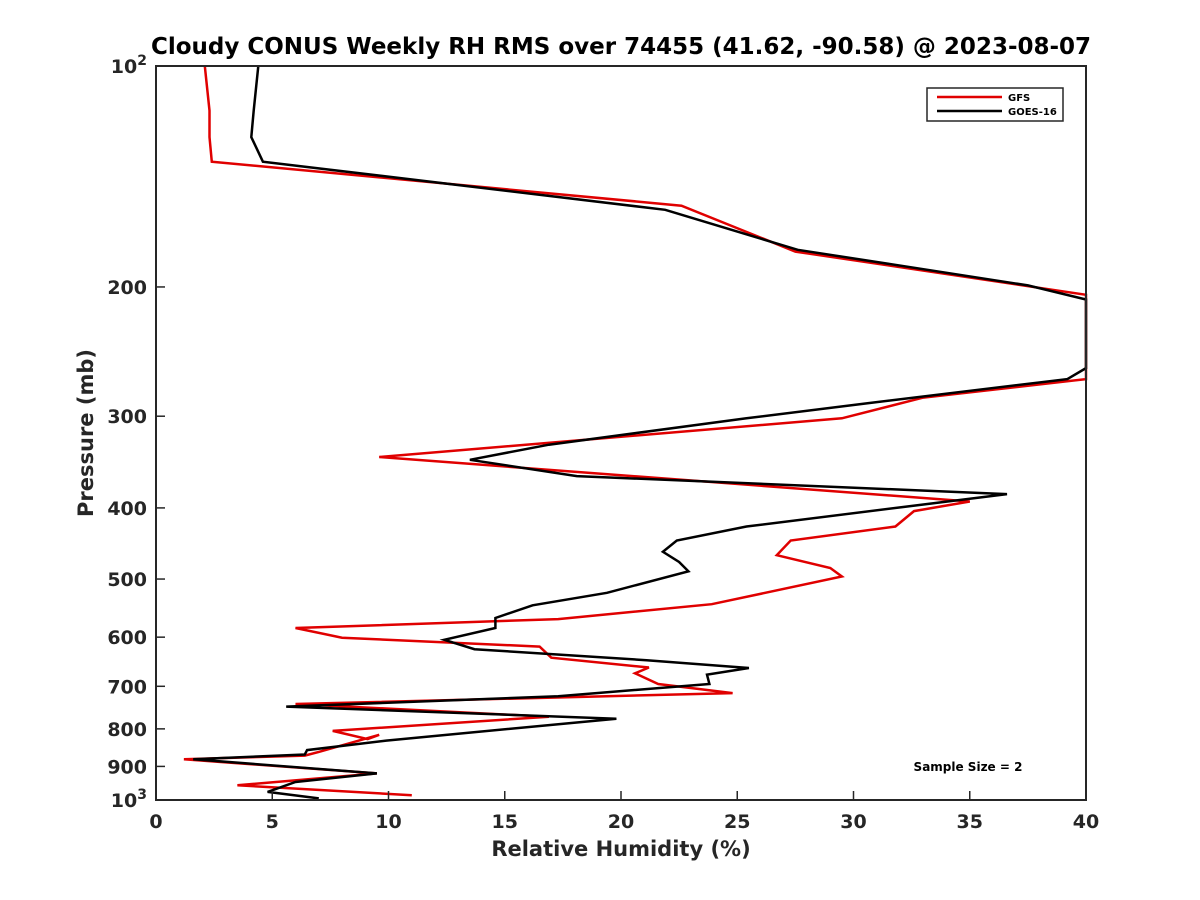  What do you see at coordinates (1019, 98) in the screenshot?
I see `legend-label-gfs: GFS` at bounding box center [1019, 98].